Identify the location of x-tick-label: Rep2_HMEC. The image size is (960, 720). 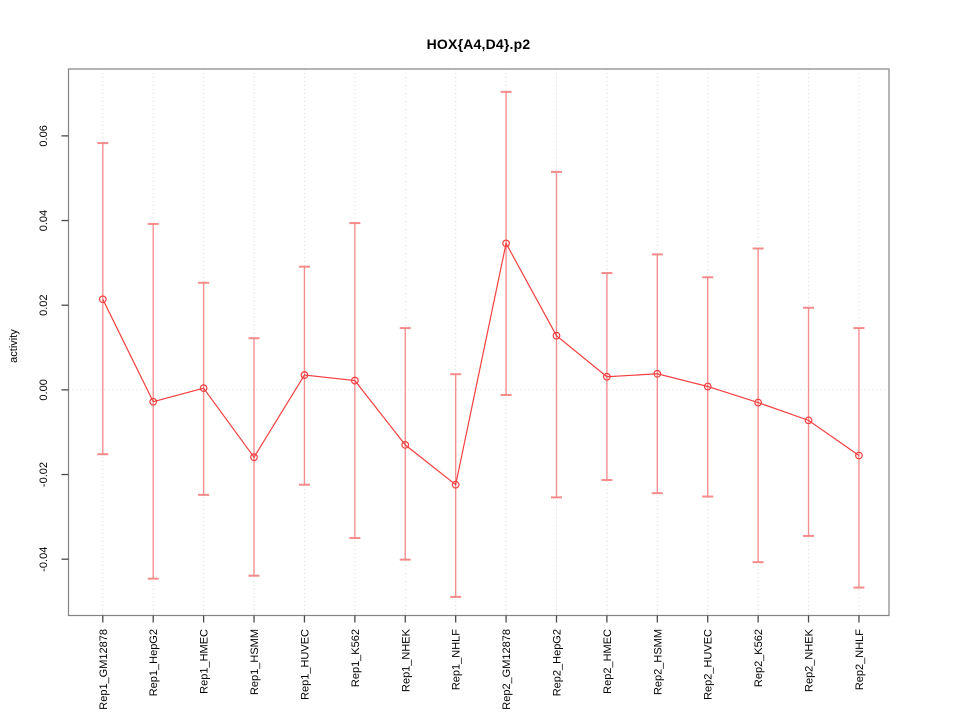
(608, 661).